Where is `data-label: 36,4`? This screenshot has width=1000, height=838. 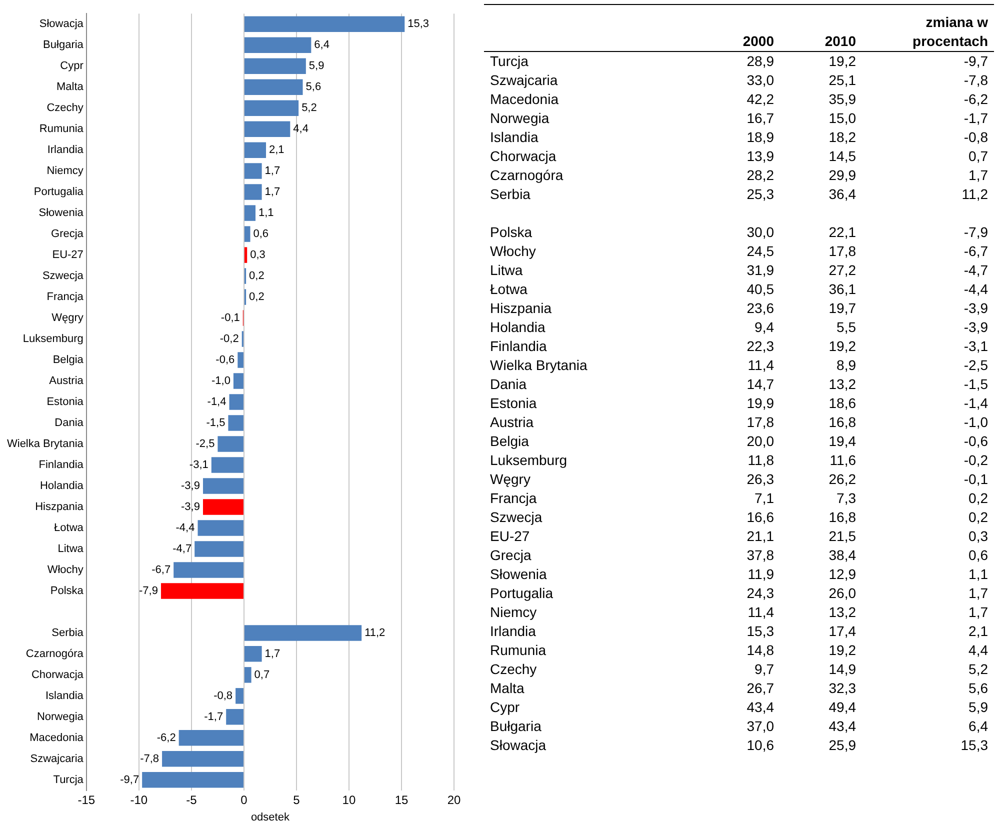
data-label: 36,4 is located at coordinates (842, 194).